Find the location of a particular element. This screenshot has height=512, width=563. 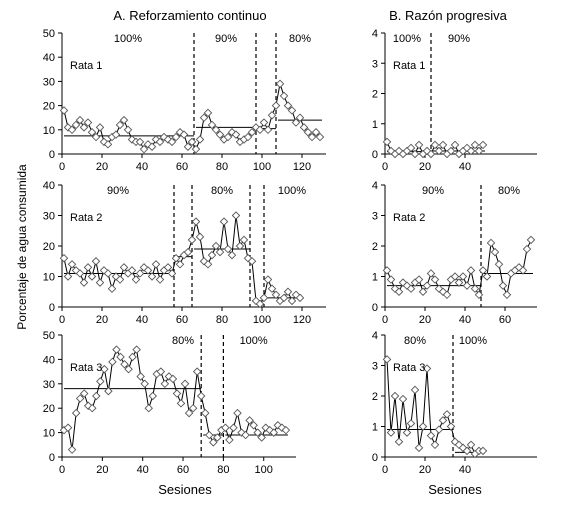

x-tick-label: 40 is located at coordinates (143, 470).